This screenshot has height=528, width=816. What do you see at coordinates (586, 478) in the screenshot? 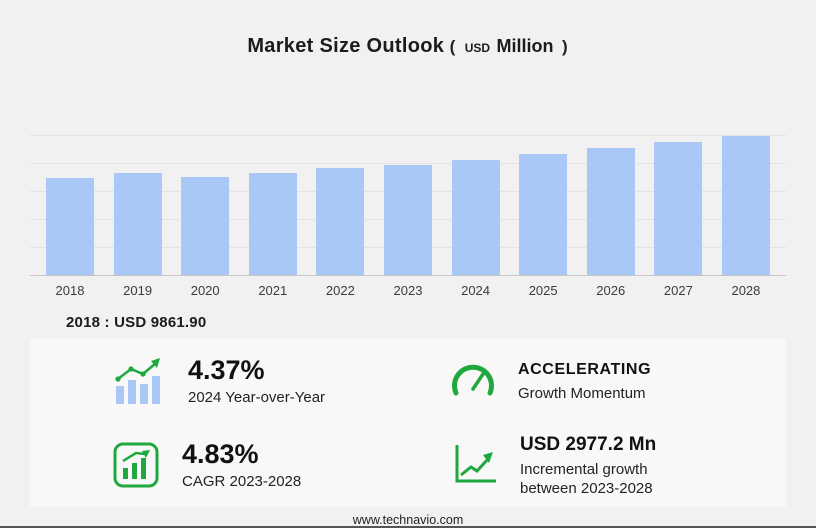
I see `stat-label-incremental: Incremental growth between 2023-2028` at bounding box center [586, 478].